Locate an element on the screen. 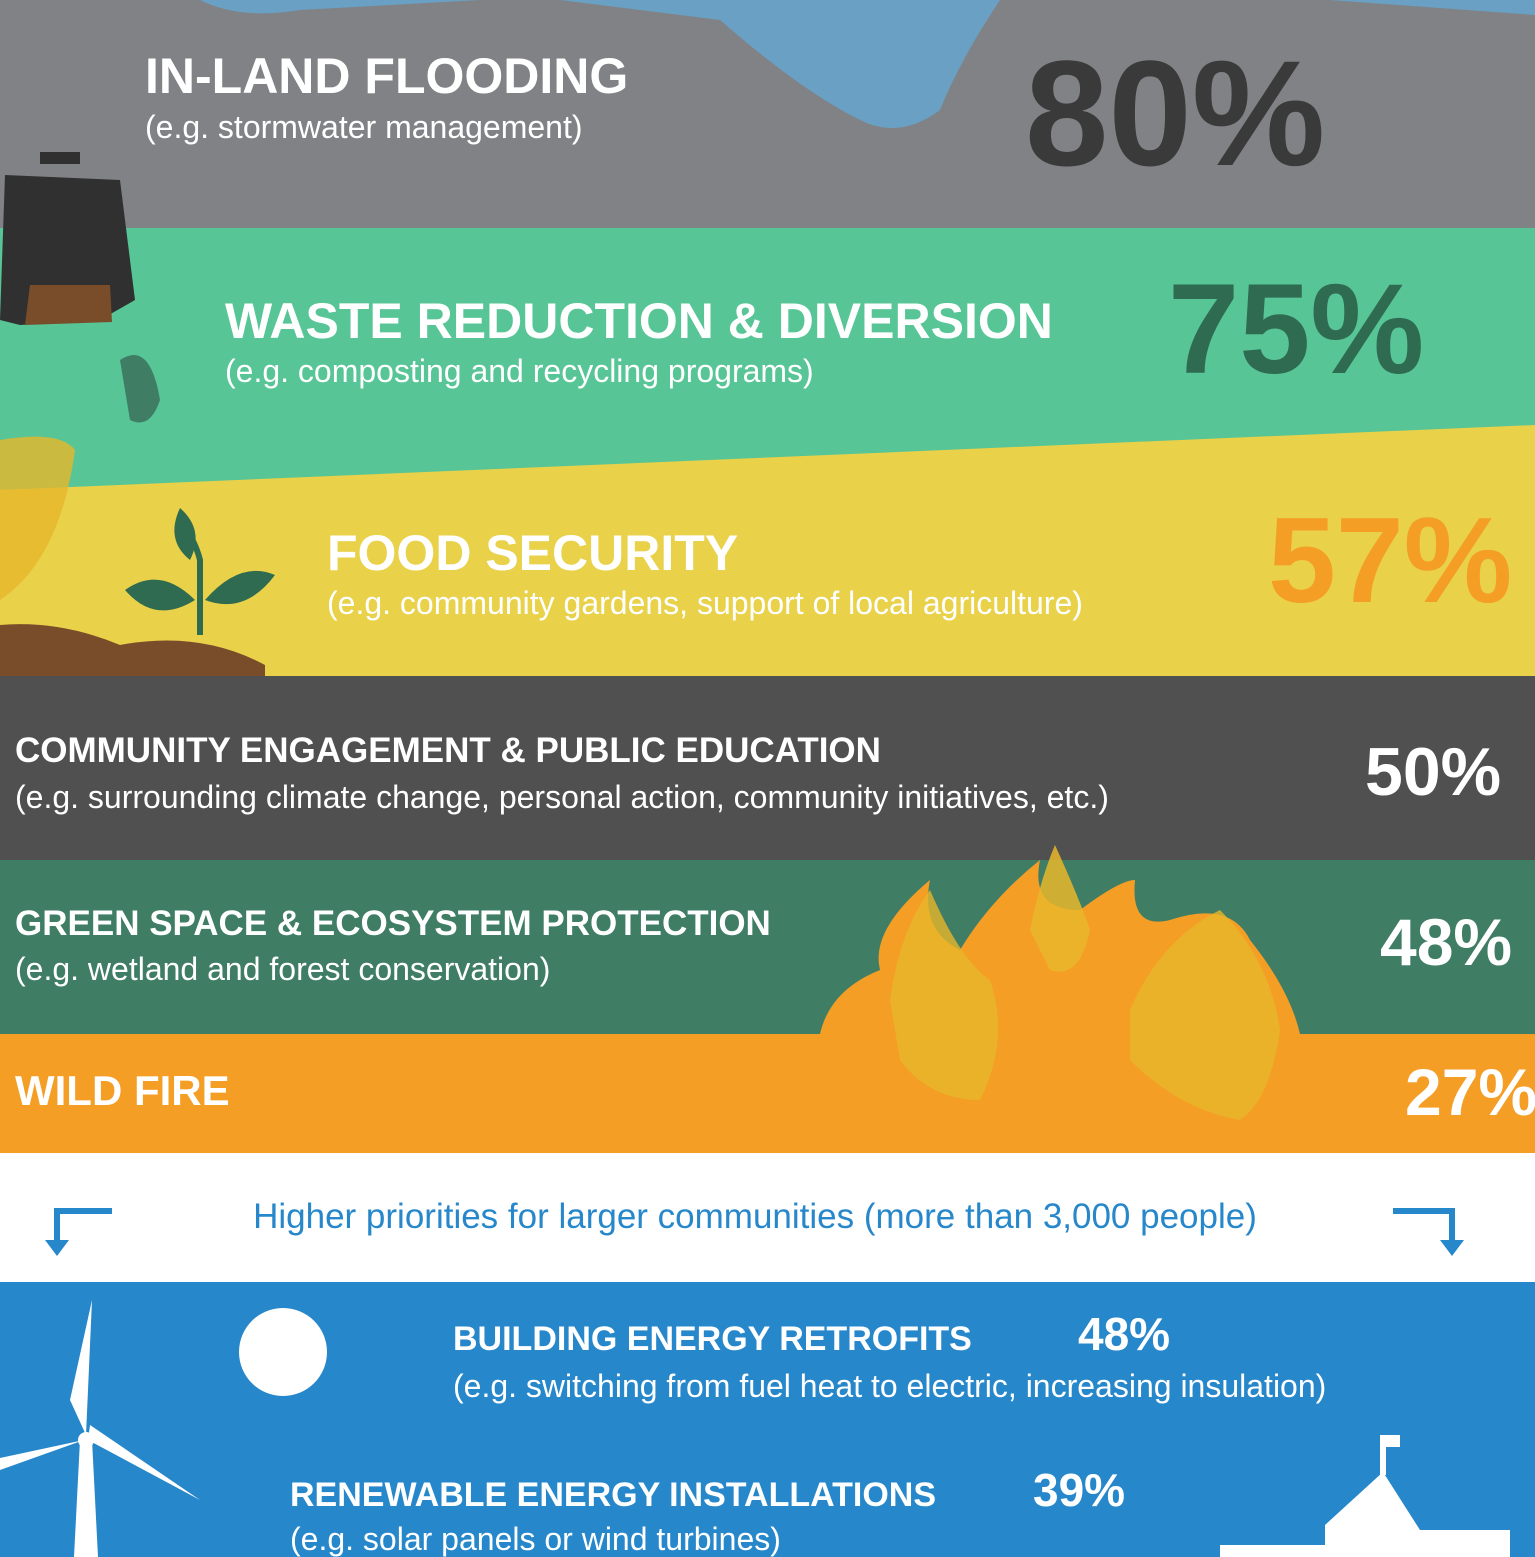 This screenshot has height=1557, width=1535. section-subtitle: (e.g. composting and recycling programs) is located at coordinates (519, 371).